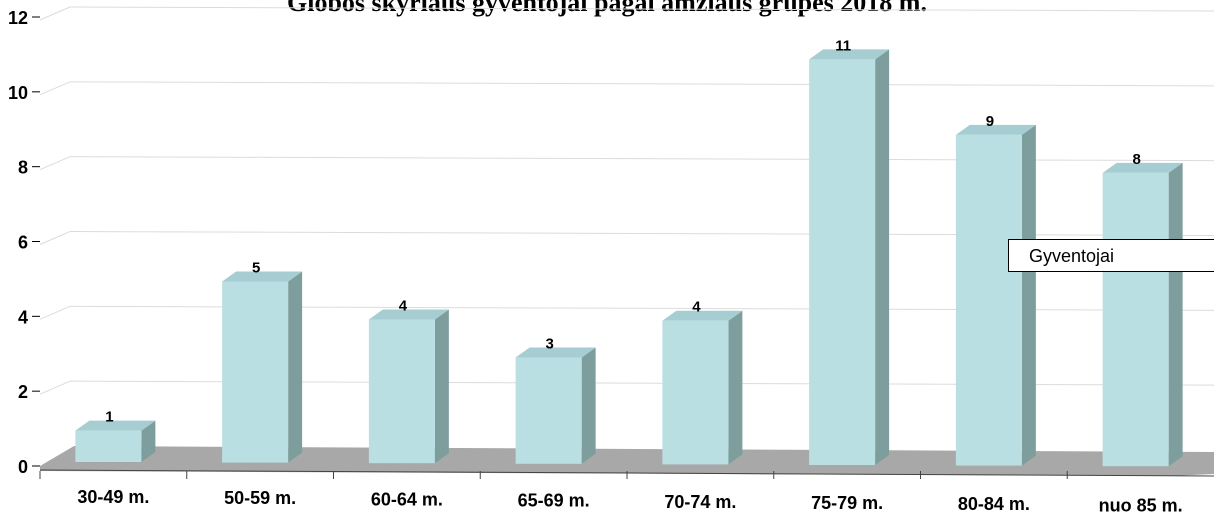 This screenshot has height=512, width=1214. What do you see at coordinates (256, 268) in the screenshot?
I see `data-label: 5` at bounding box center [256, 268].